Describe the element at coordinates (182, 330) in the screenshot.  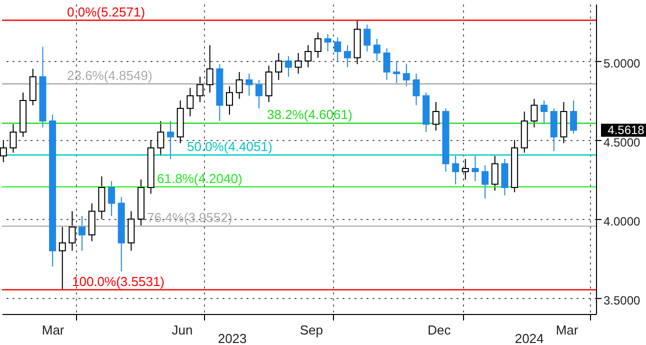
I see `x-tick-label: Jun` at that location.